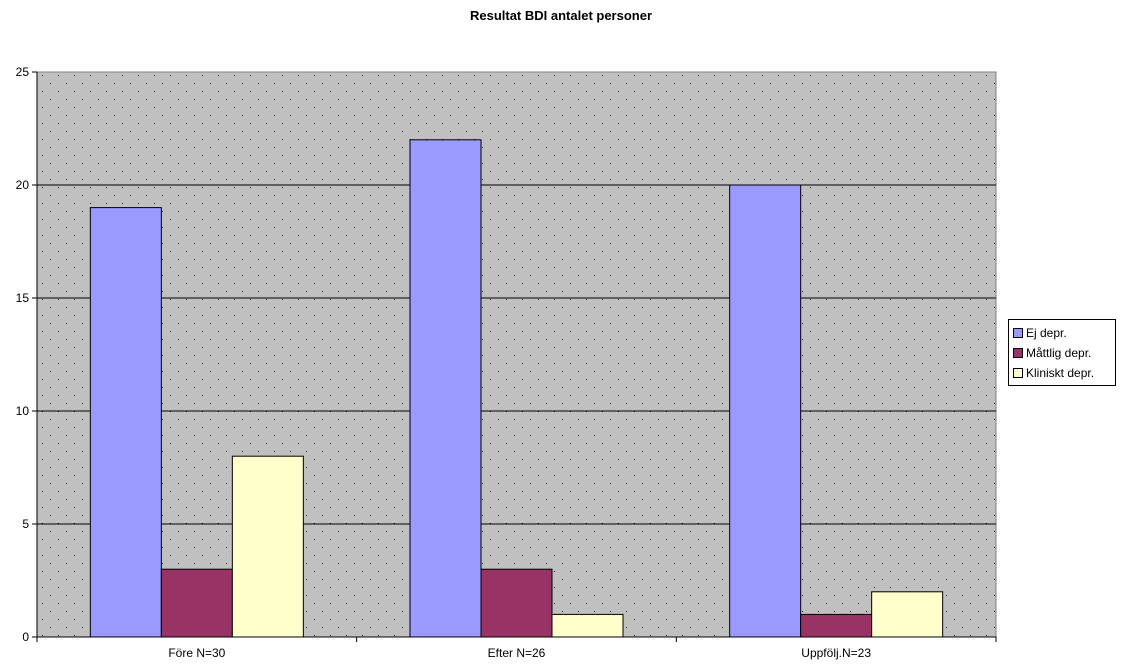  I want to click on x-tick-label: Uppfölj.N=23, so click(836, 653).